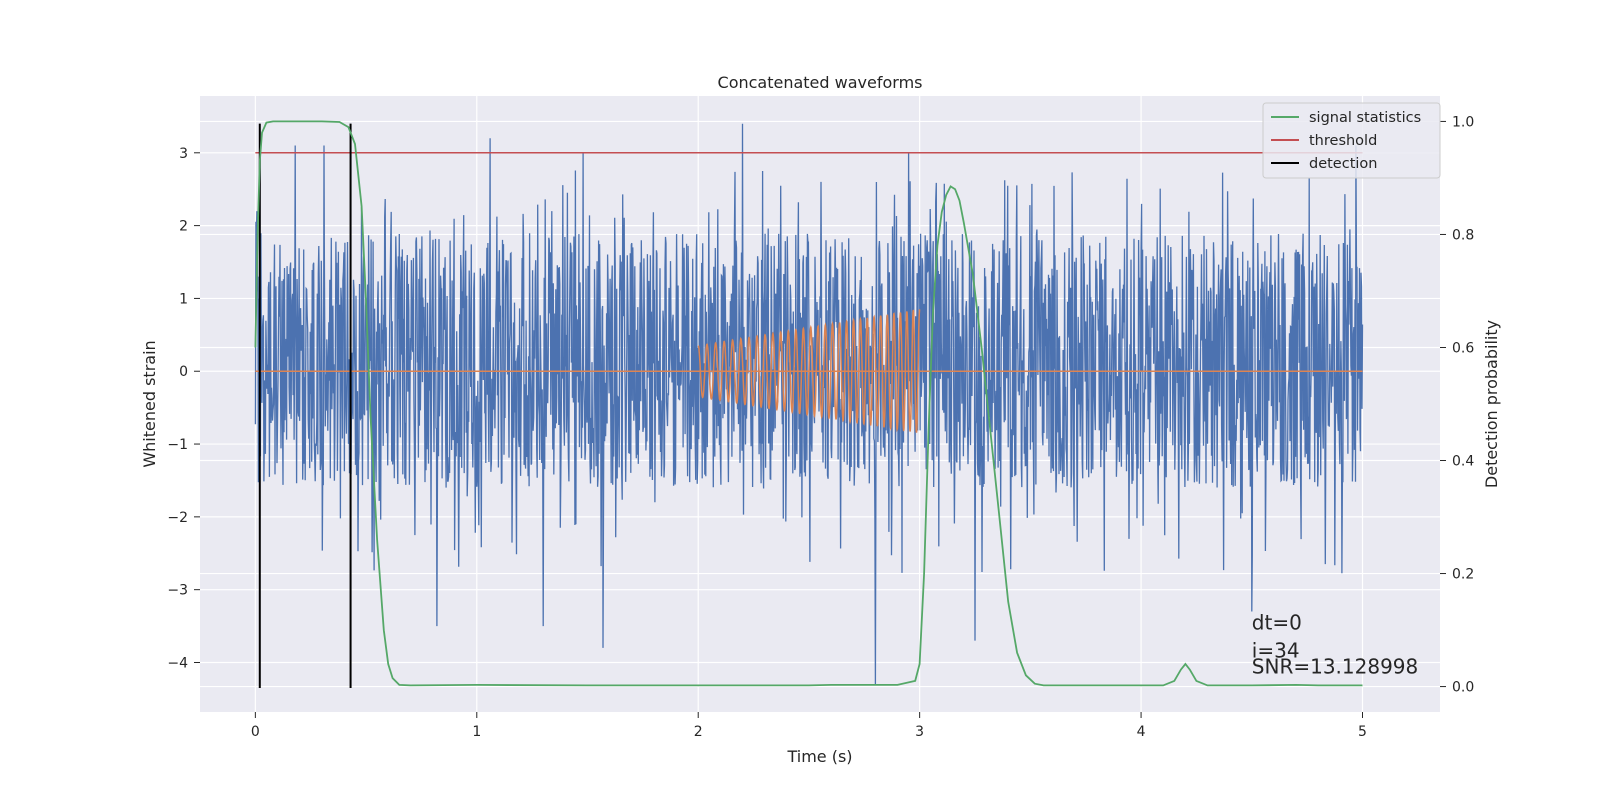  What do you see at coordinates (183, 227) in the screenshot?
I see `y-tick-label: 2` at bounding box center [183, 227].